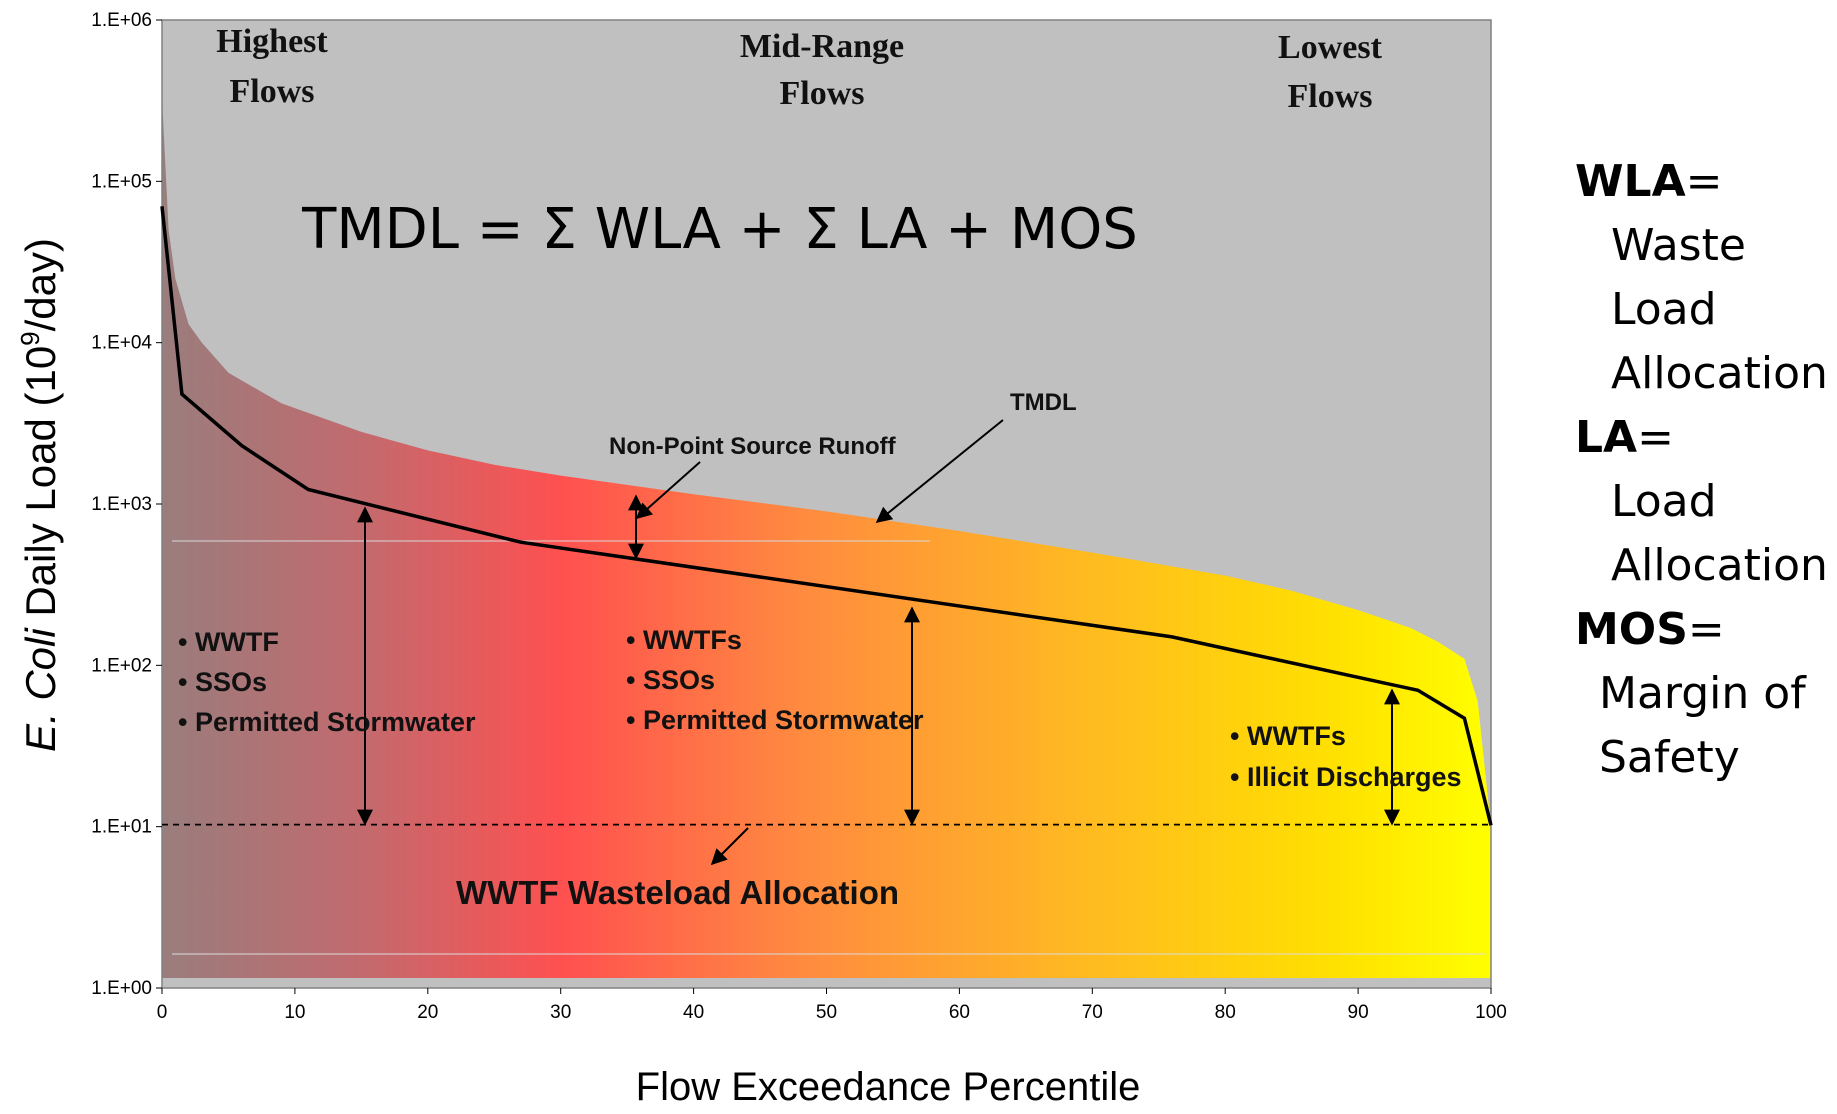 The height and width of the screenshot is (1114, 1837). What do you see at coordinates (1606, 437) in the screenshot?
I see `legend-term: LA` at bounding box center [1606, 437].